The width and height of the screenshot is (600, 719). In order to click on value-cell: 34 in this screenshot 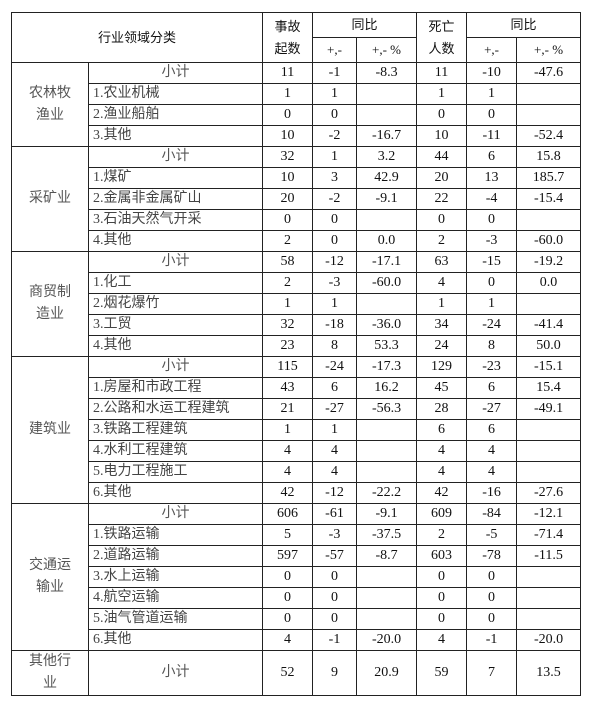, I will do `click(442, 325)`.